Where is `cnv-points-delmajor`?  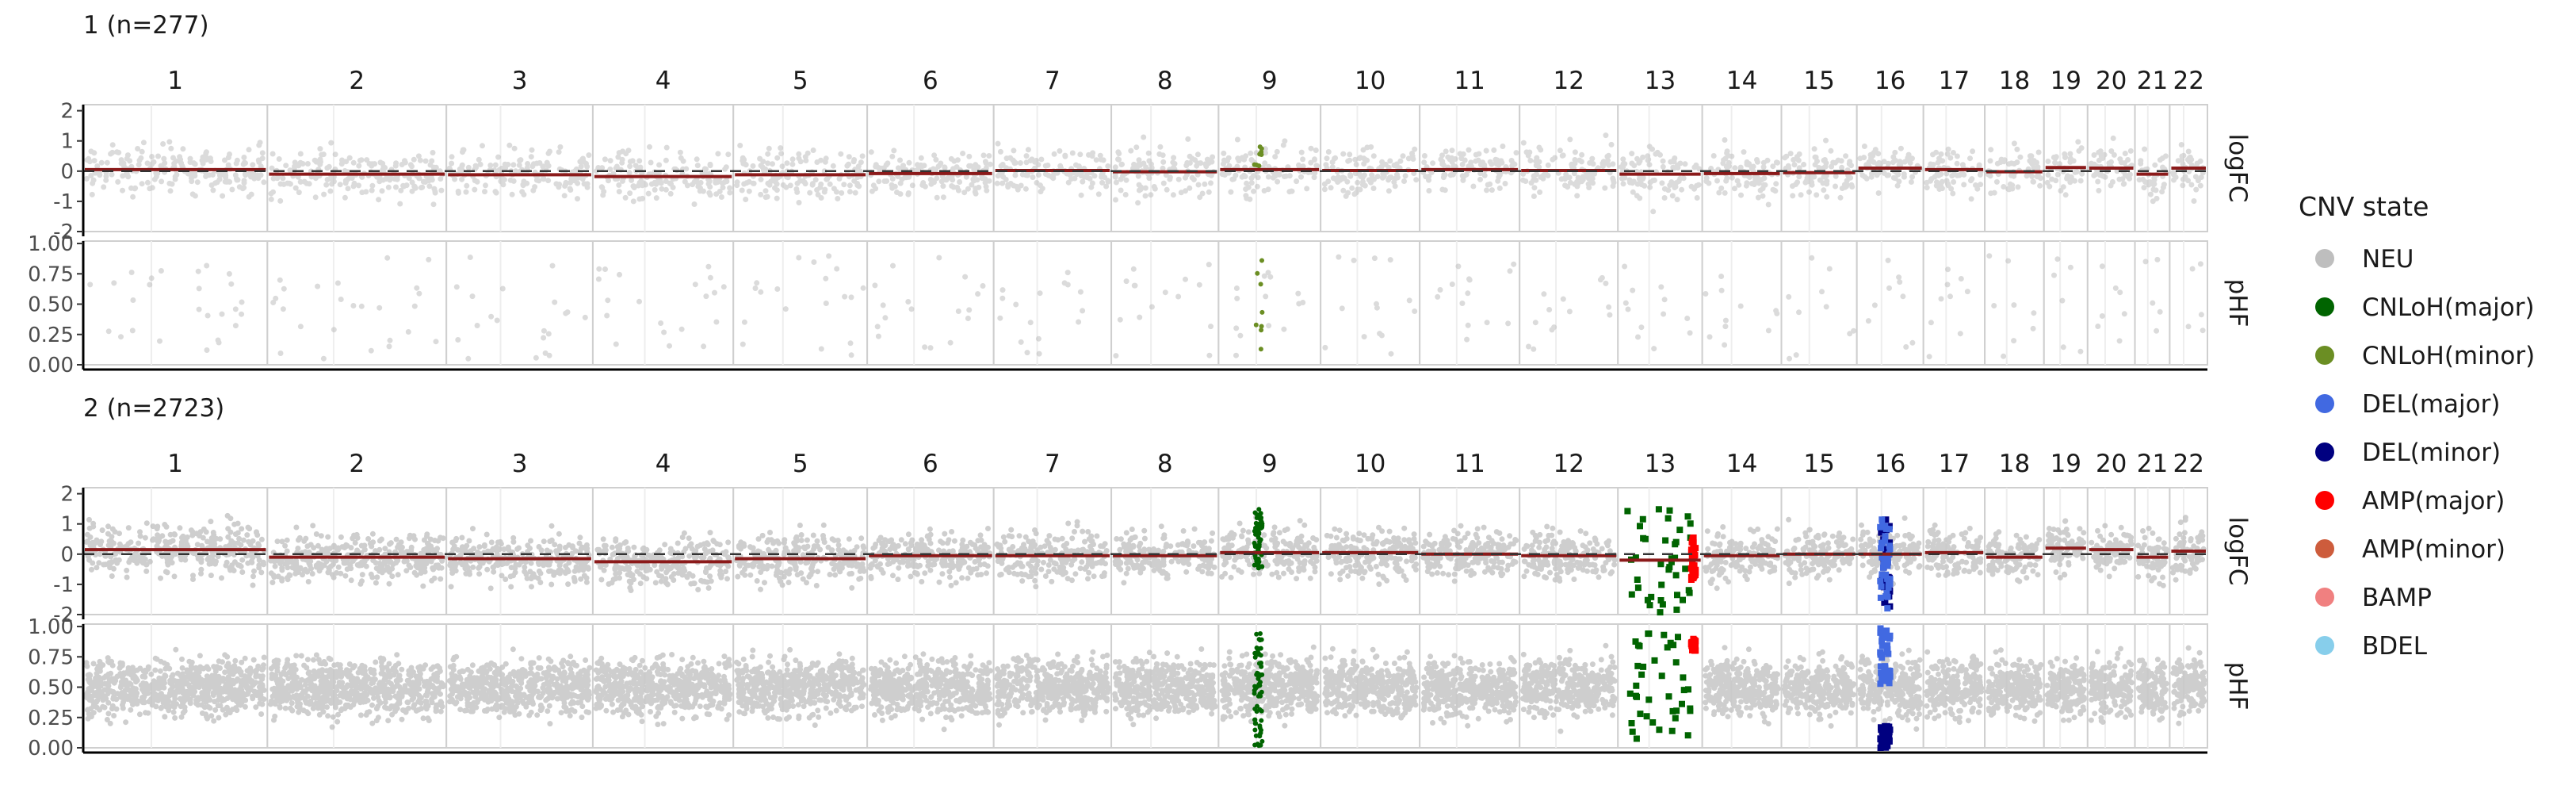 cnv-points-delmajor is located at coordinates (1886, 657).